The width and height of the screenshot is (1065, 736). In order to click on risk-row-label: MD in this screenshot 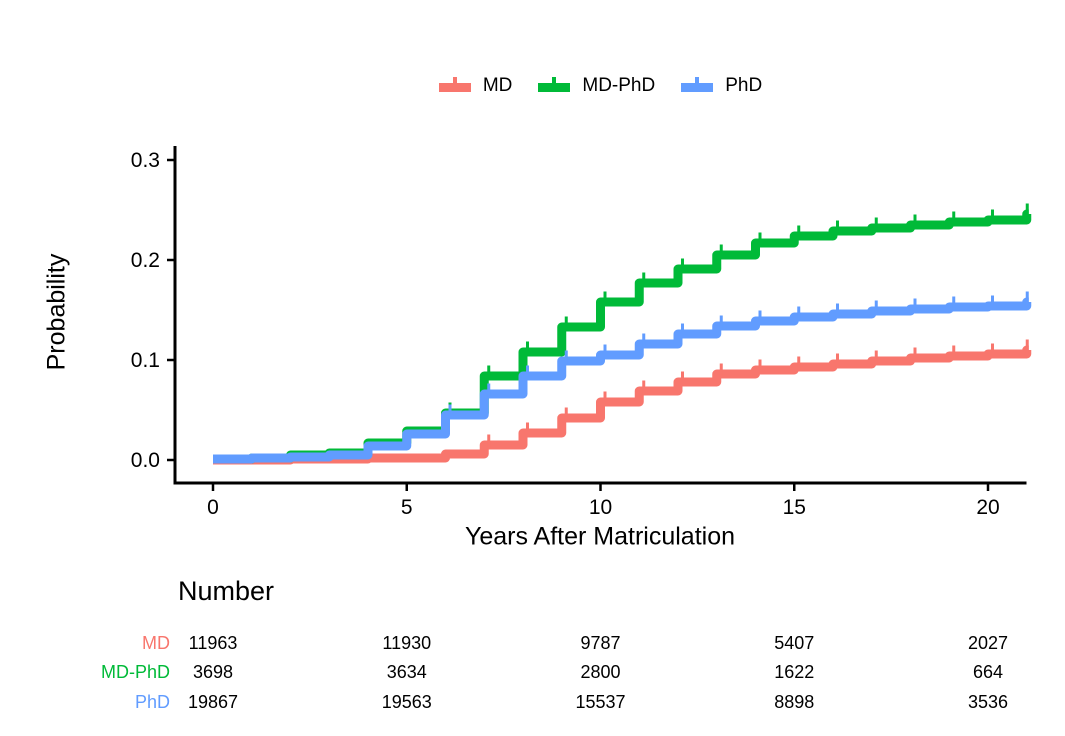, I will do `click(156, 643)`.